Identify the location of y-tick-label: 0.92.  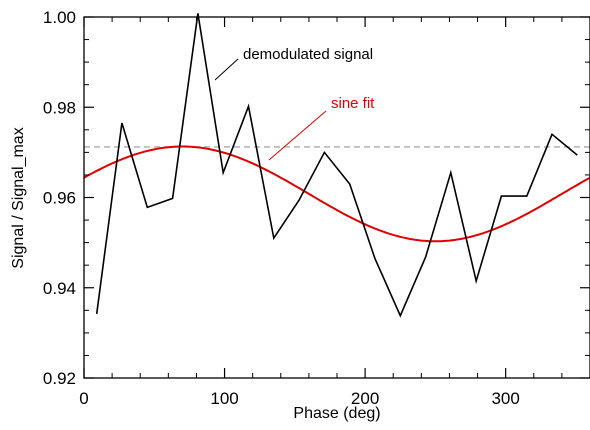
(59, 378).